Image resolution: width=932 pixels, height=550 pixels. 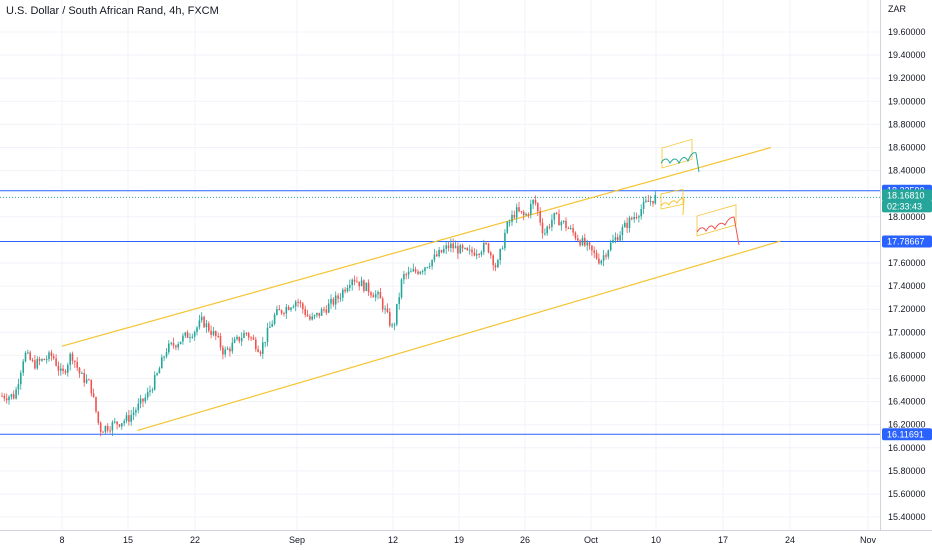 I want to click on price-tick-label: 16.20000, so click(x=907, y=425).